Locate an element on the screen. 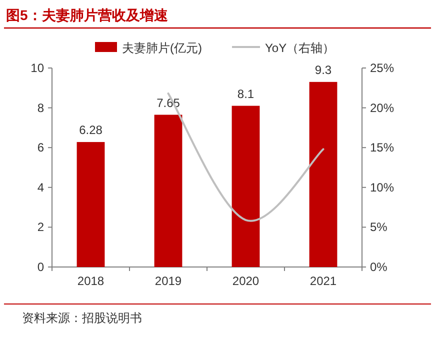 The height and width of the screenshot is (340, 435). y-tick-label: 8 is located at coordinates (40, 107).